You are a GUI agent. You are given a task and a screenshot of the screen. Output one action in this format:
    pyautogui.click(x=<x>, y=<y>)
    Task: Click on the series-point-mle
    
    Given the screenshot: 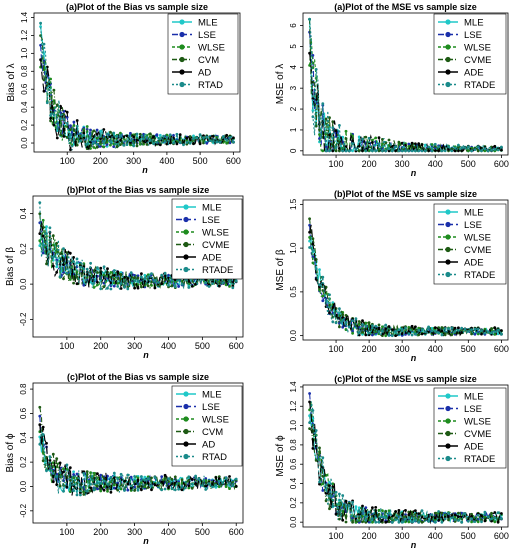 What is the action you would take?
    pyautogui.click(x=193, y=136)
    